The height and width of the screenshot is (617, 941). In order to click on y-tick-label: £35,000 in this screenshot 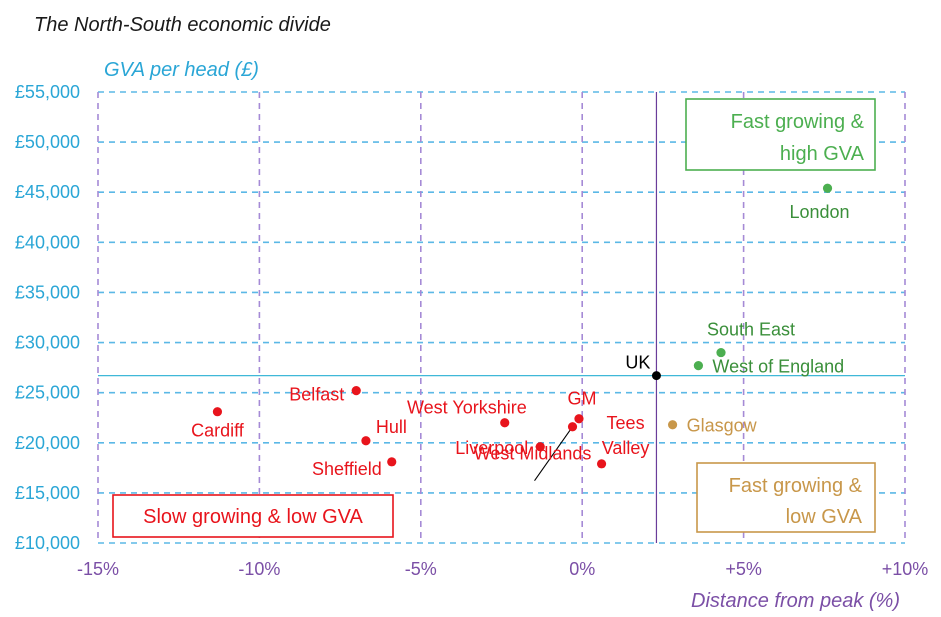, I will do `click(47, 292)`.